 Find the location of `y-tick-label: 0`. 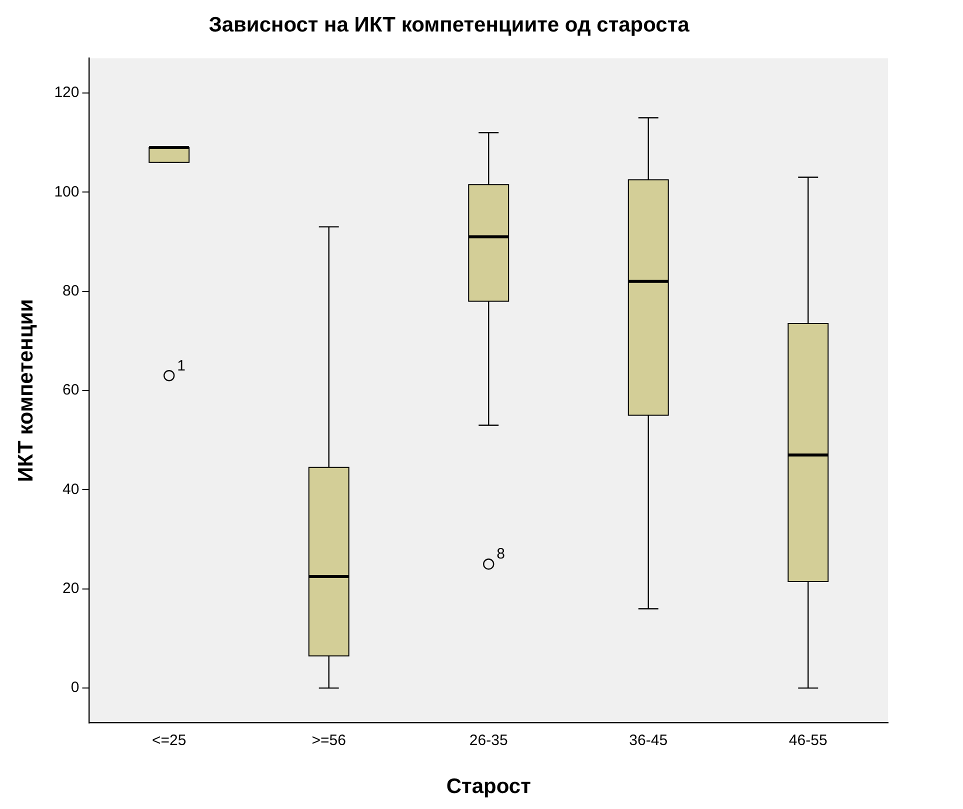

y-tick-label: 0 is located at coordinates (75, 687).